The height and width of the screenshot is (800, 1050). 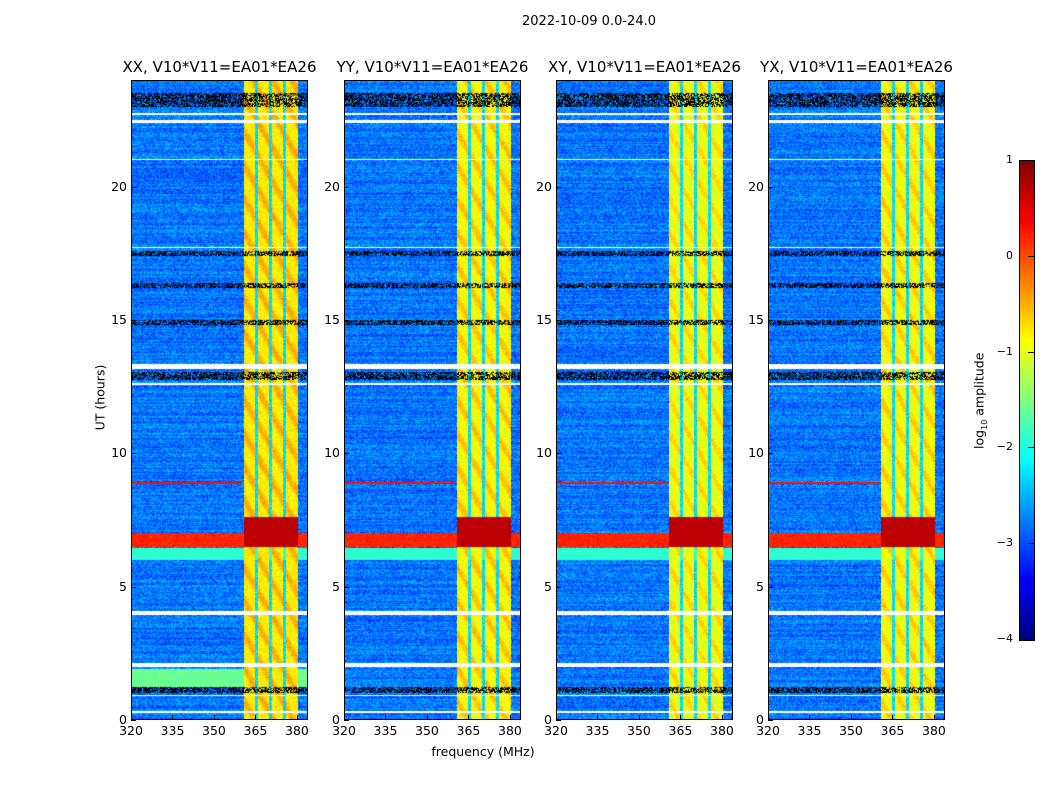 What do you see at coordinates (1004, 351) in the screenshot?
I see `colorbar-tick-label: −1` at bounding box center [1004, 351].